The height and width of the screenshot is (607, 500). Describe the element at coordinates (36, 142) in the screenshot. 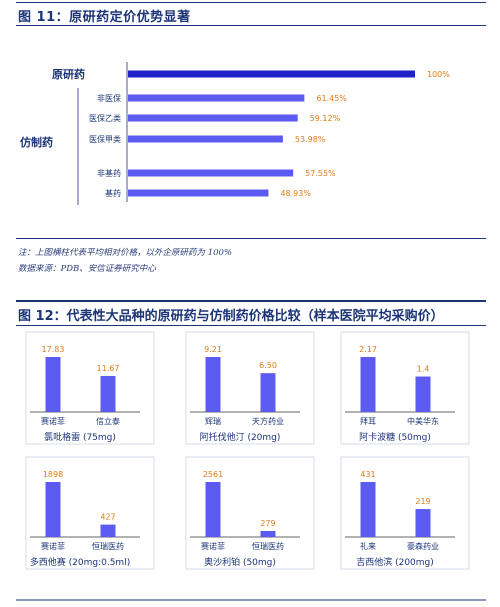

I see `group-label-generic: 仿制药` at that location.